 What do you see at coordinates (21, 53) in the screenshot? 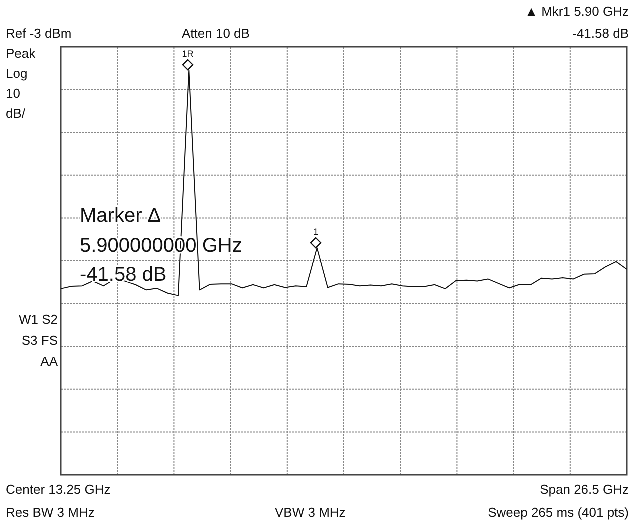
I see `text: Peak` at bounding box center [21, 53].